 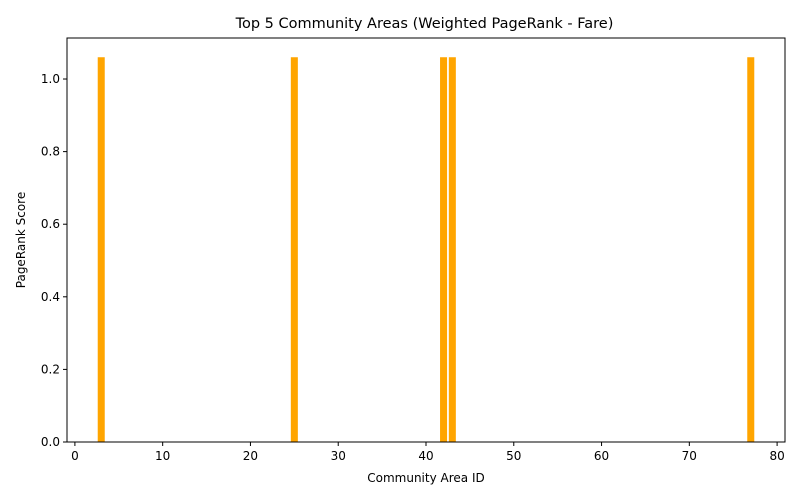 I want to click on y-tick-label: 0.6, so click(x=50, y=224).